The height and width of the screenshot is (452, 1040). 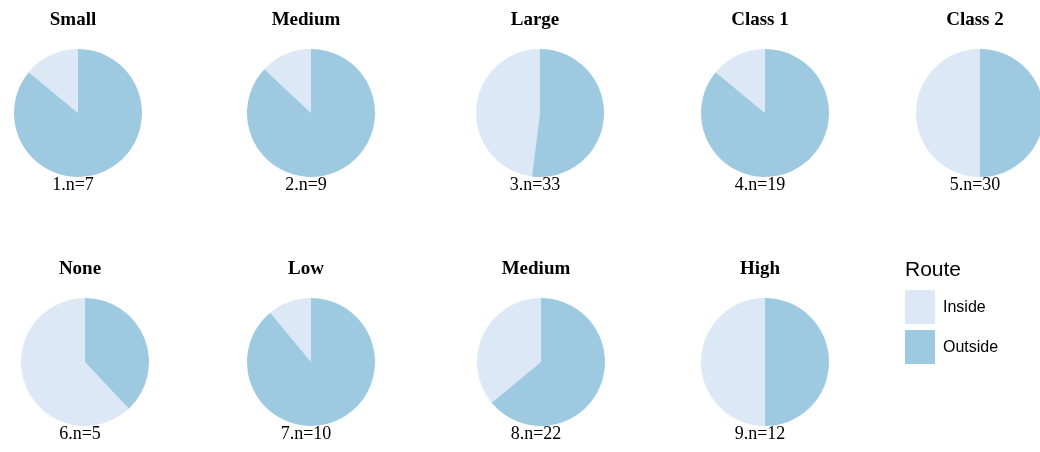 What do you see at coordinates (306, 268) in the screenshot?
I see `chart-title: Low` at bounding box center [306, 268].